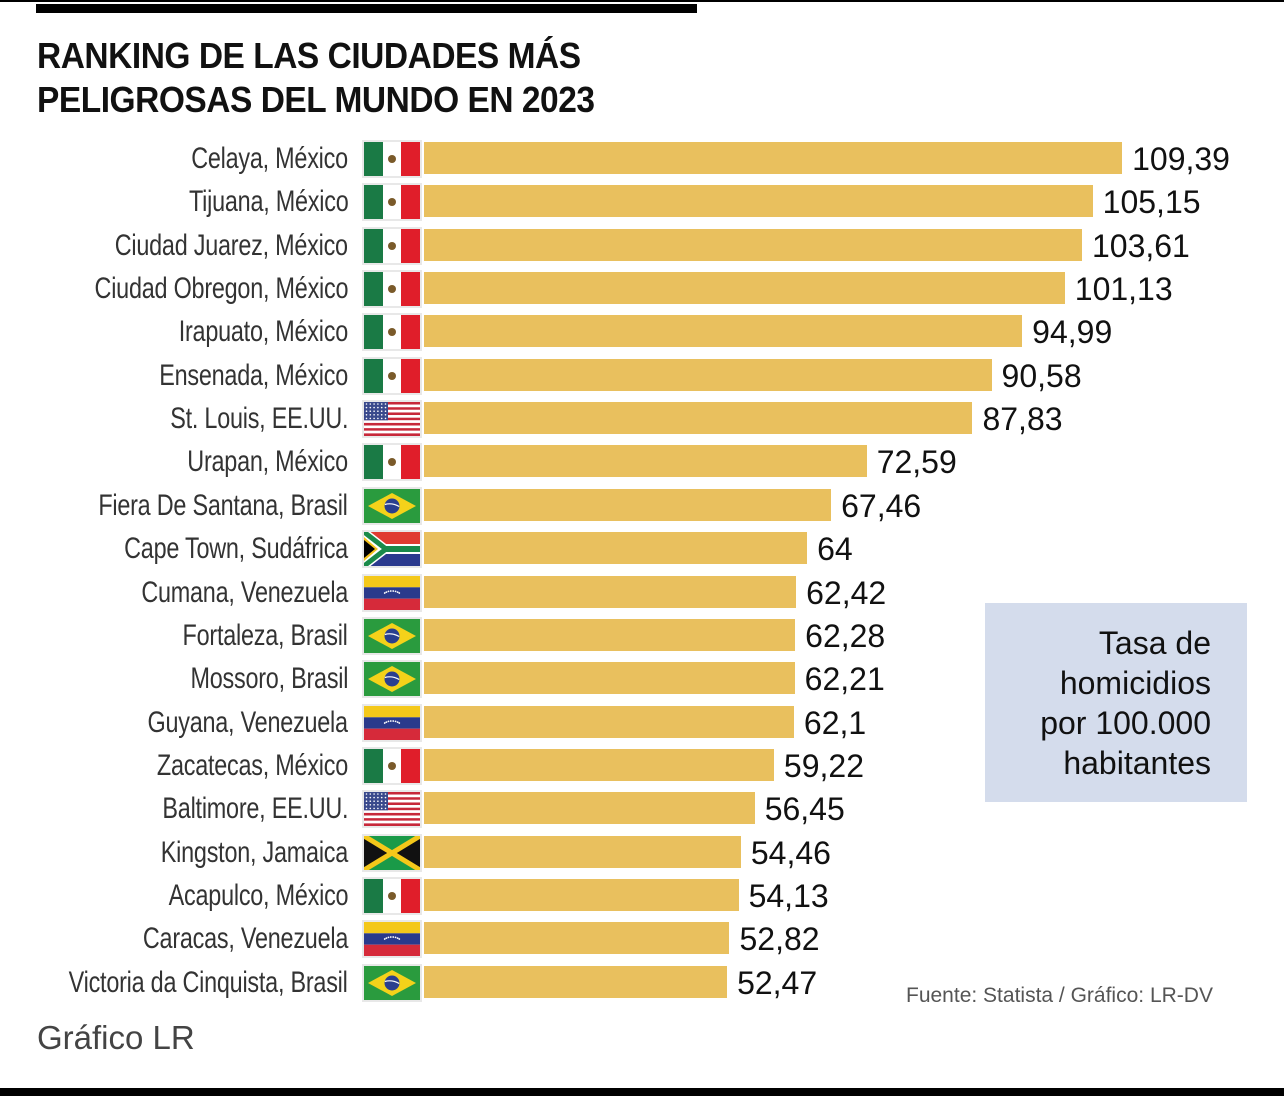  What do you see at coordinates (268, 202) in the screenshot?
I see `category-label: Tijuana, México` at bounding box center [268, 202].